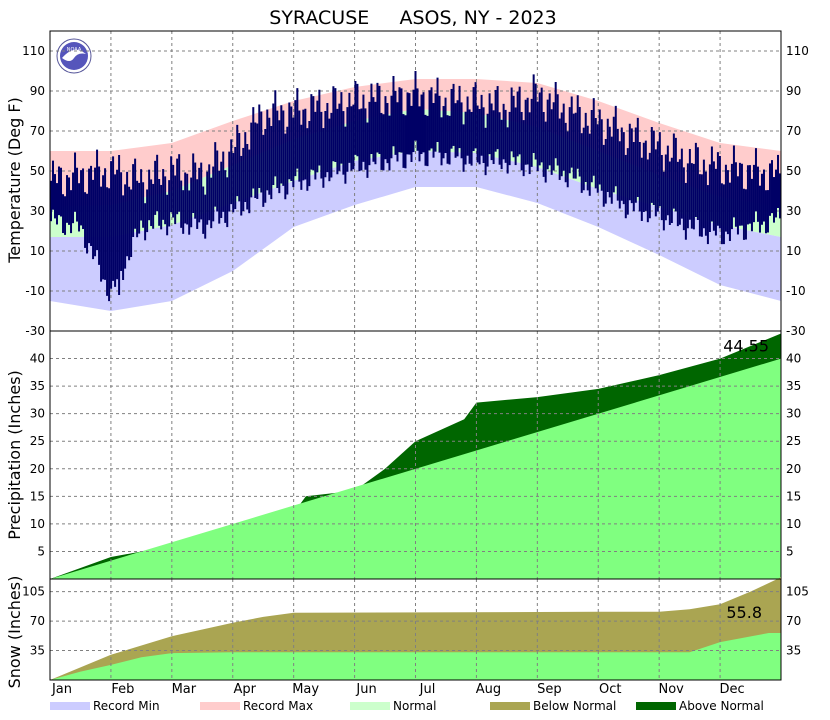  I want to click on temperature-ylabel: Temperature (Deg F), so click(14, 180).